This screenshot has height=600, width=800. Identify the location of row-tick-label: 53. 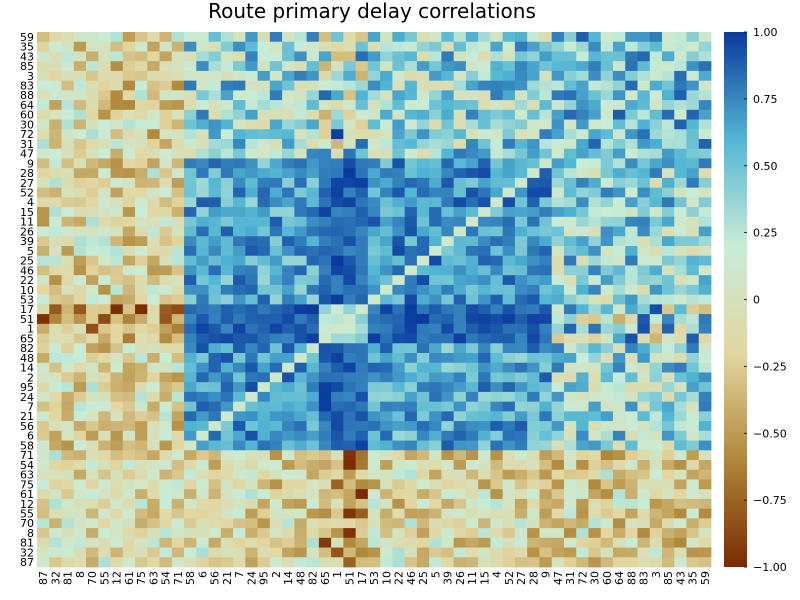
(27, 300).